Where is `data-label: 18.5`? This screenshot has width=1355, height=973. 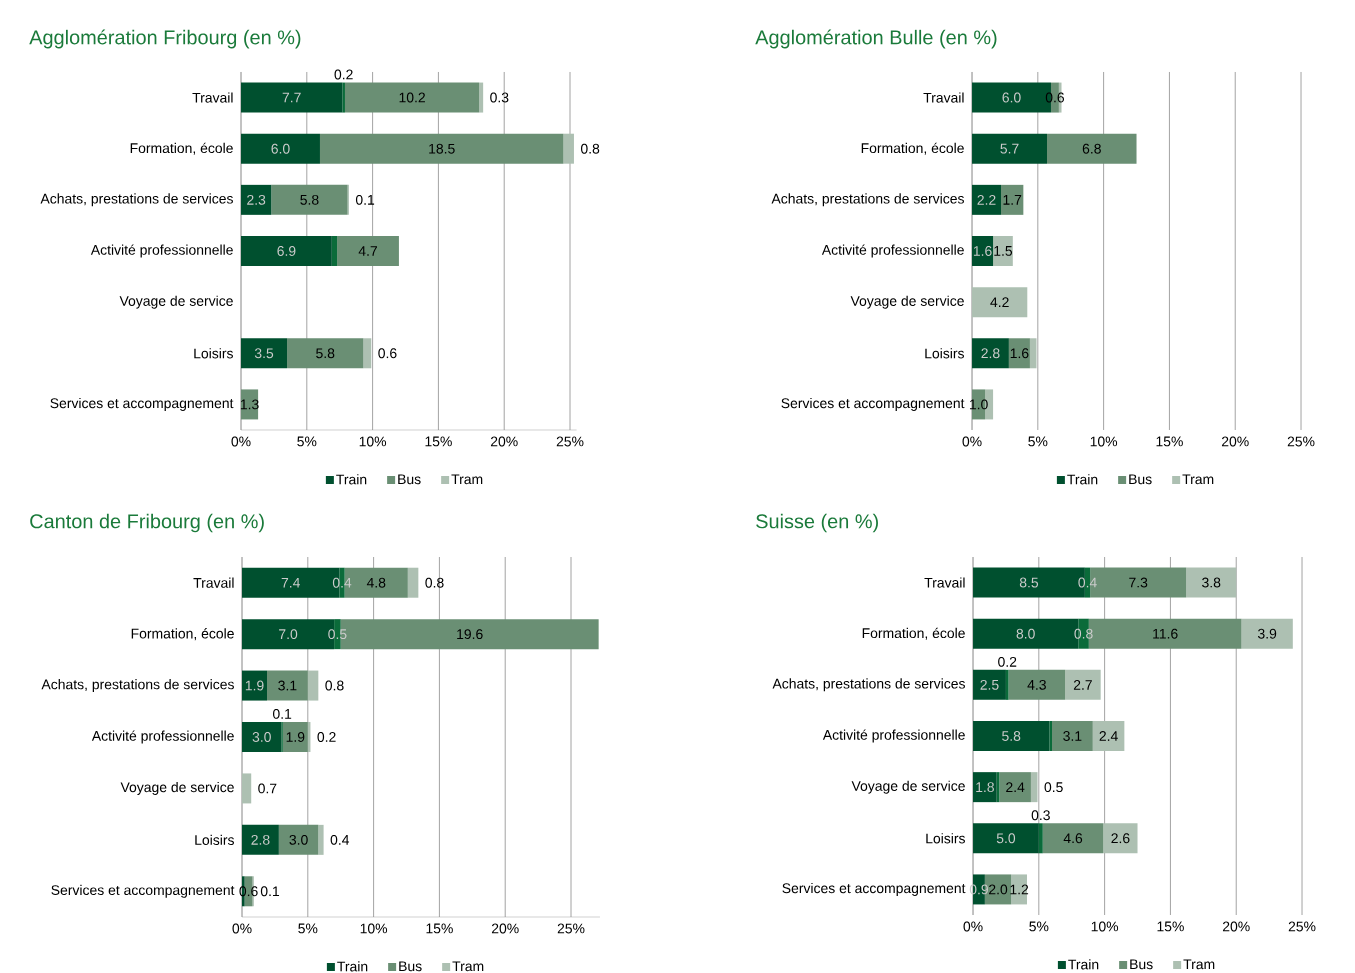 data-label: 18.5 is located at coordinates (442, 148).